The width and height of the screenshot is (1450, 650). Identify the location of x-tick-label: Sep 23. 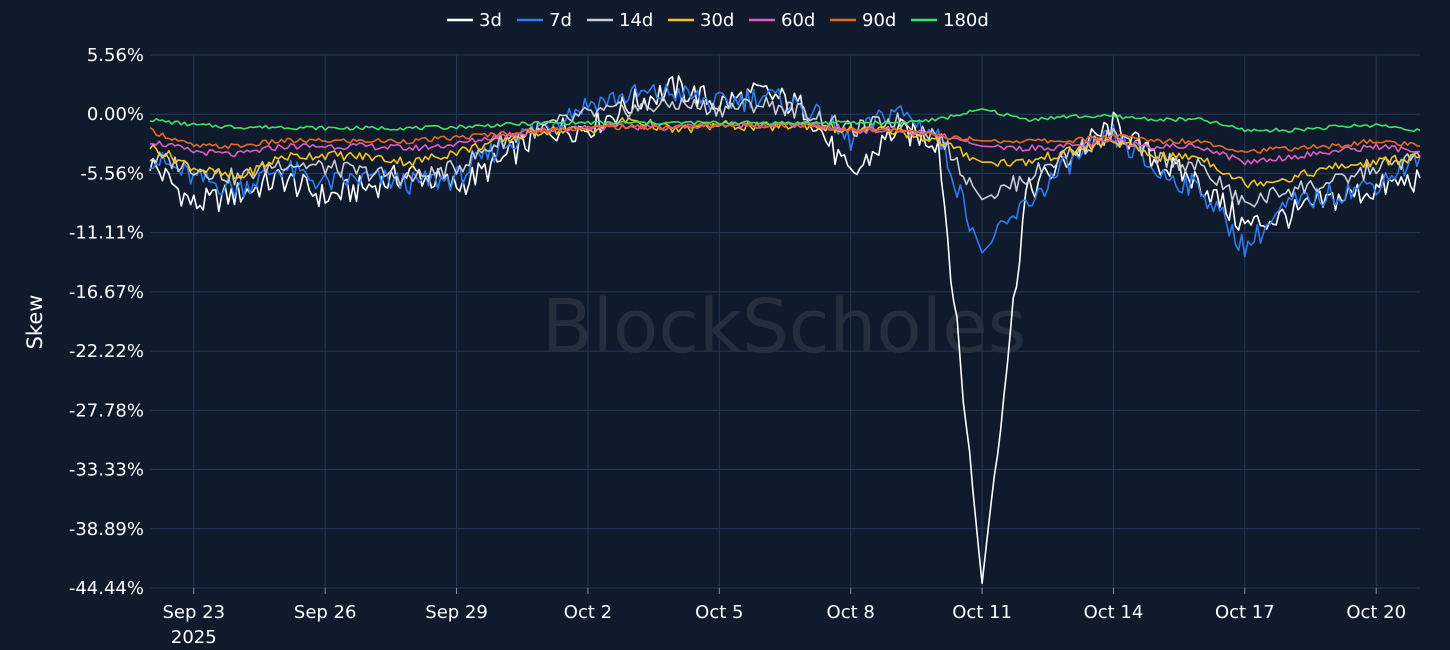
(194, 612).